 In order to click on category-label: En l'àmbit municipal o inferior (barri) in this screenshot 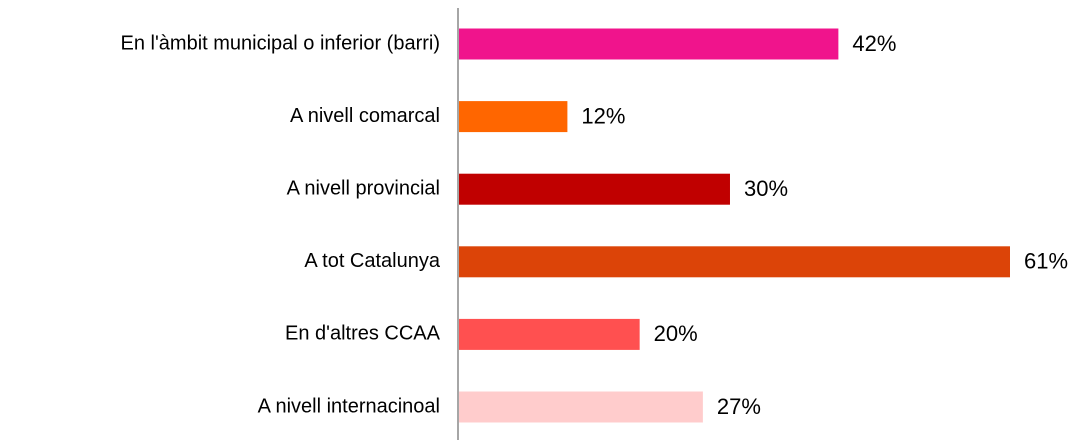, I will do `click(280, 43)`.